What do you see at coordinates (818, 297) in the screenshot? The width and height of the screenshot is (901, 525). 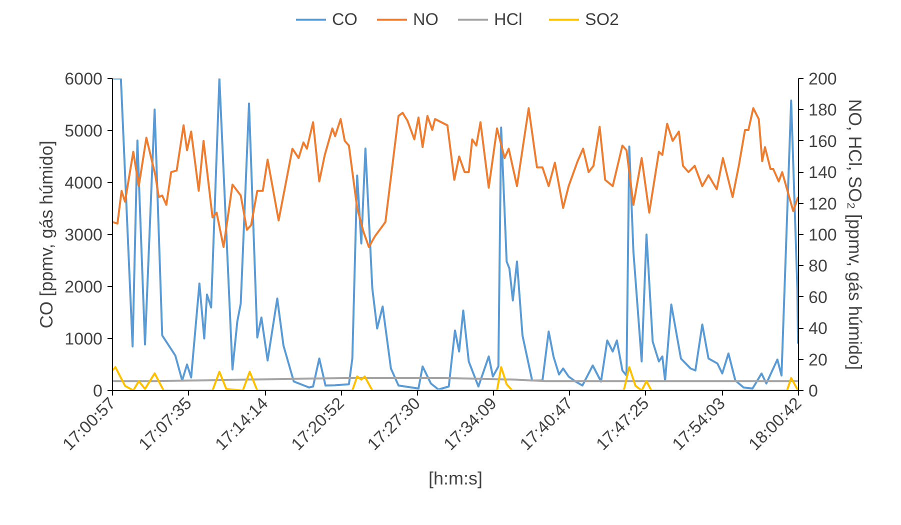 I see `y2-tick-label: 60` at bounding box center [818, 297].